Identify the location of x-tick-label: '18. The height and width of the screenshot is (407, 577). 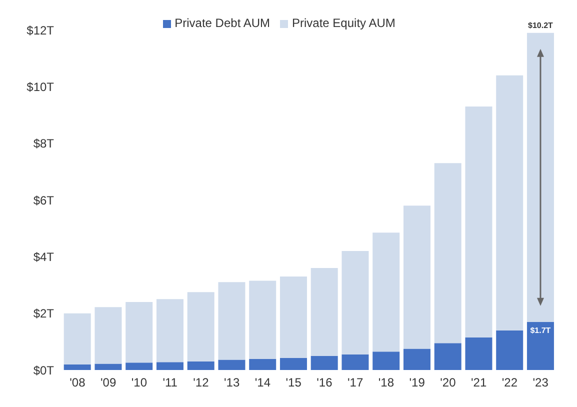
(386, 383).